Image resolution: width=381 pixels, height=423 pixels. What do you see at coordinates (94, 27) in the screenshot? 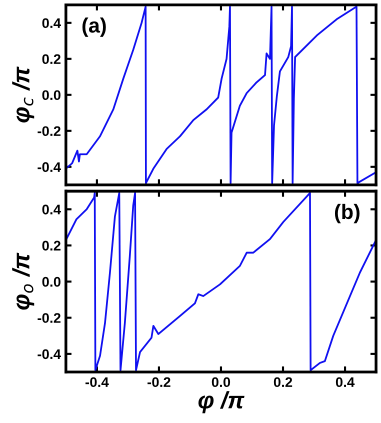
I see `annotation: (a)` at bounding box center [94, 27].